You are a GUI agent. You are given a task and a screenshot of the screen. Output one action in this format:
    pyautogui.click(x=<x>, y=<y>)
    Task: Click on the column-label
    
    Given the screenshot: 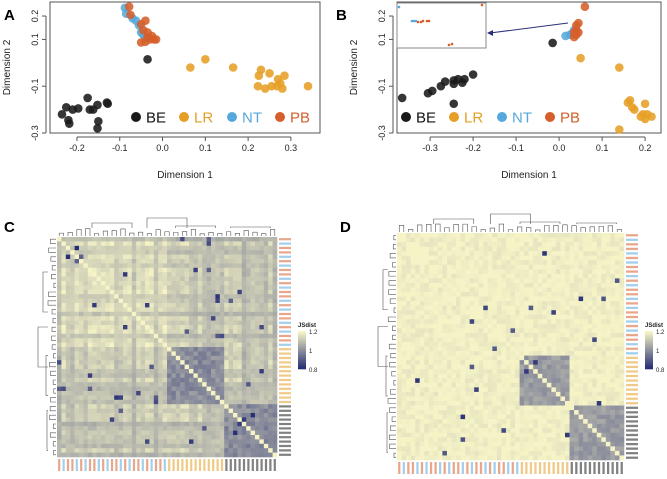 What is the action you would take?
    pyautogui.click(x=85, y=465)
    